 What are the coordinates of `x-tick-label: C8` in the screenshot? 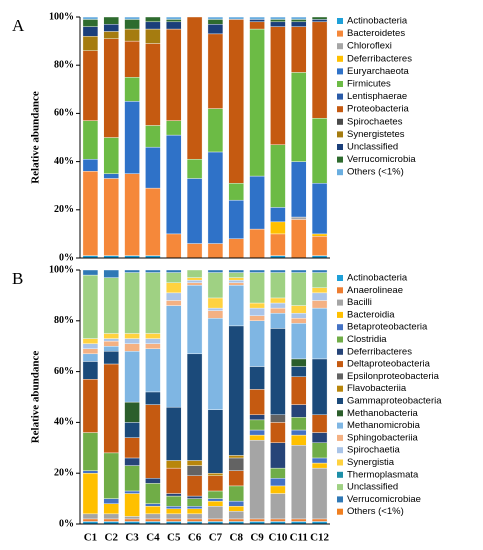 It's located at (237, 538).